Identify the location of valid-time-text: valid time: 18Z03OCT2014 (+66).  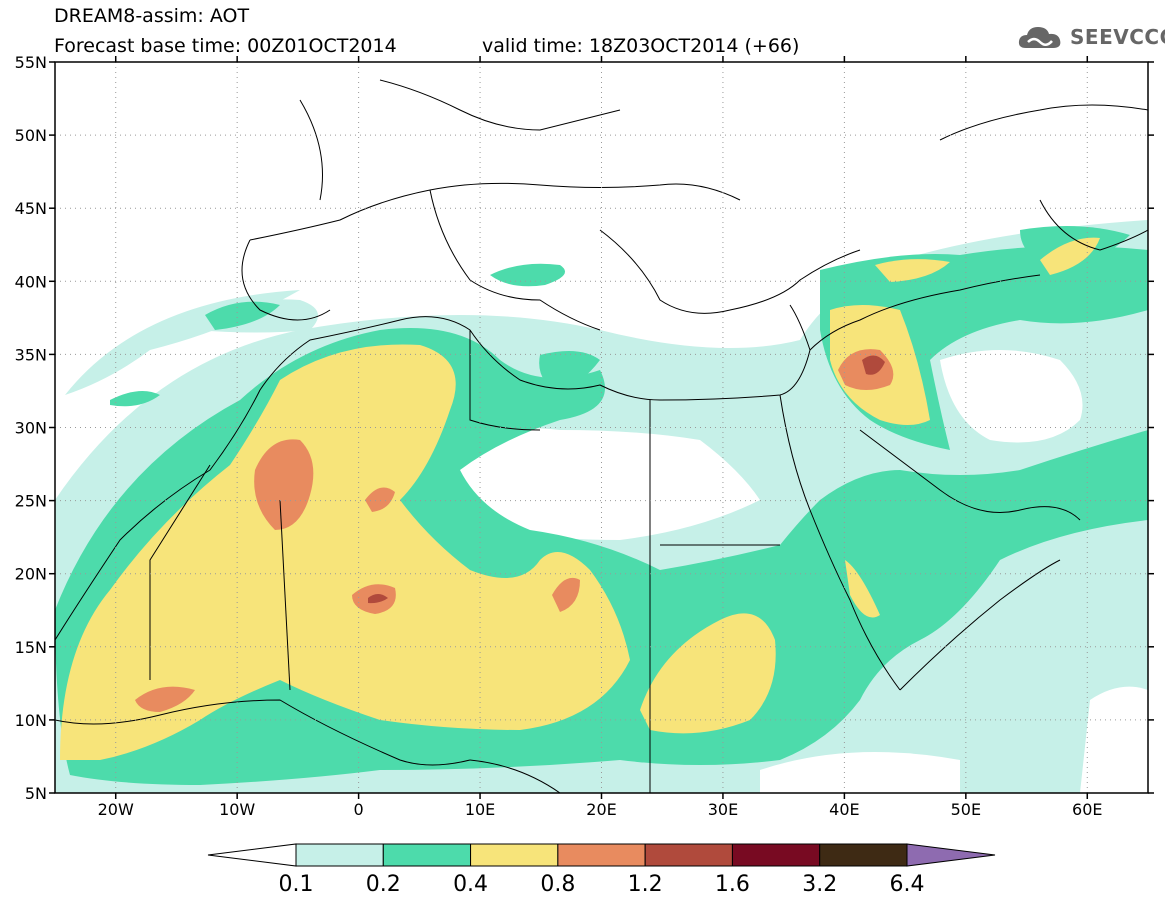
(641, 46).